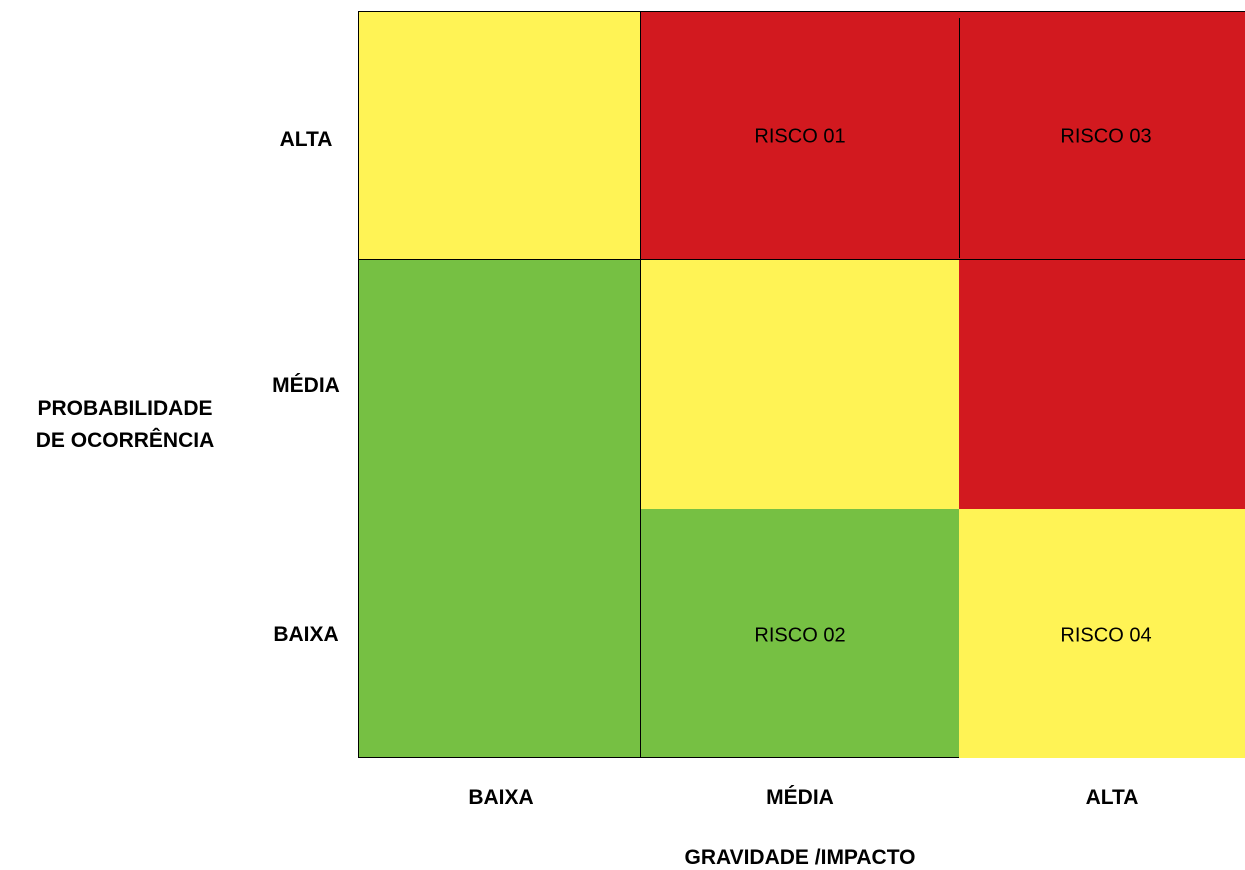 The height and width of the screenshot is (870, 1245). I want to click on cell-red-middle-right, so click(1102, 384).